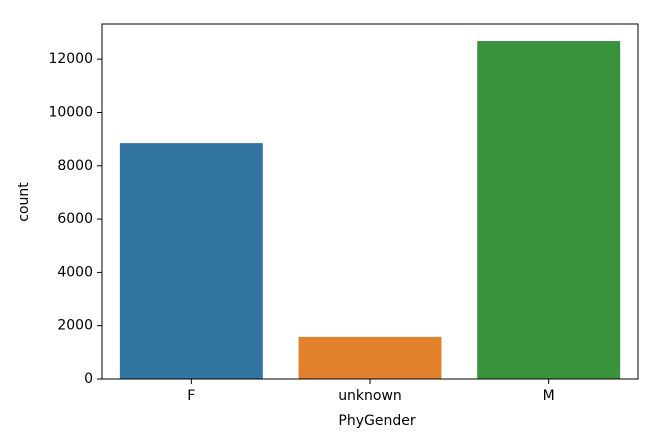 Image resolution: width=672 pixels, height=437 pixels. Describe the element at coordinates (549, 396) in the screenshot. I see `x-tick-label: M` at that location.